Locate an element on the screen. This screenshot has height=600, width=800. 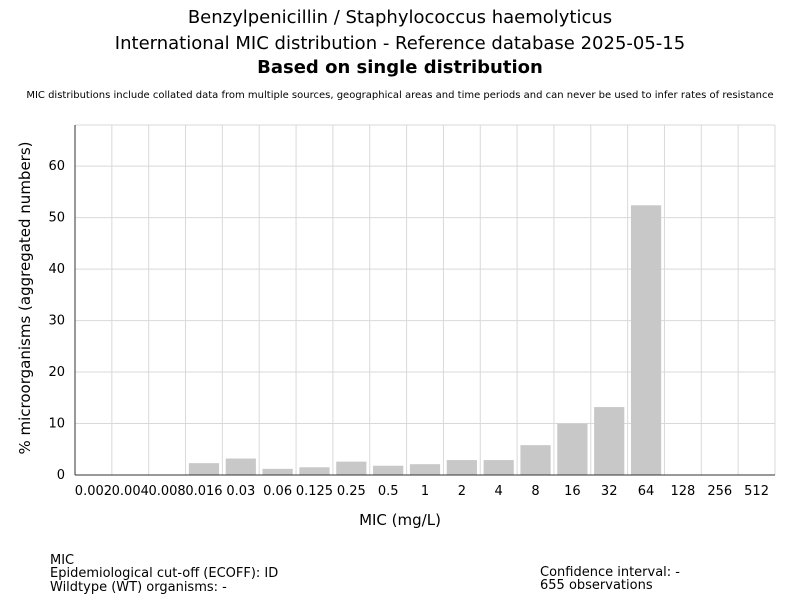
x-tick-label: 512 is located at coordinates (756, 491).